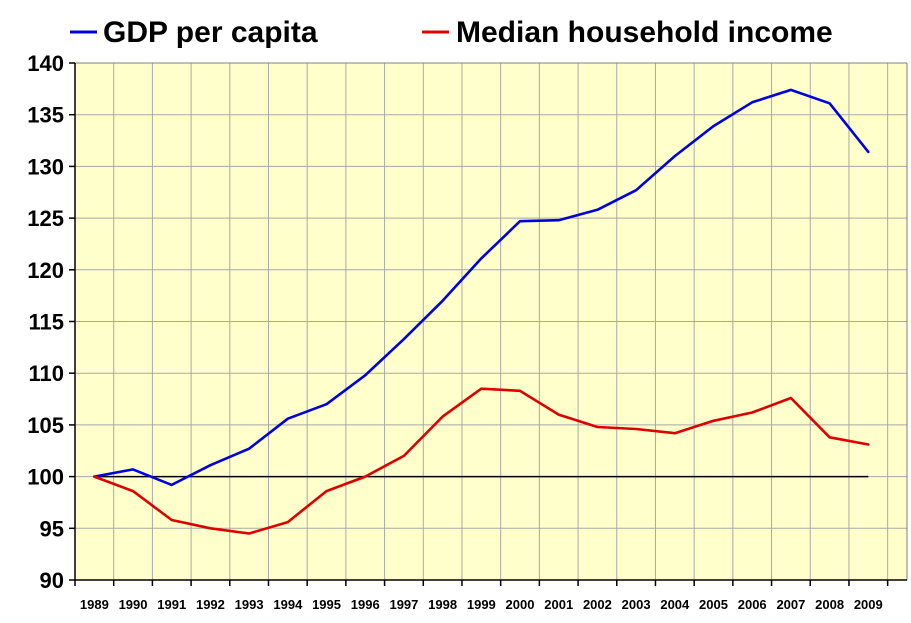 This screenshot has height=623, width=911. Describe the element at coordinates (481, 604) in the screenshot. I see `x-tick-label: 1999` at that location.